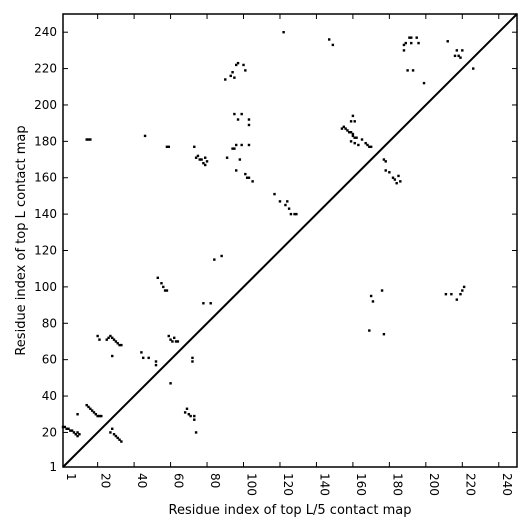  What do you see at coordinates (45, 69) in the screenshot?
I see `y-tick-label: 220` at bounding box center [45, 69].